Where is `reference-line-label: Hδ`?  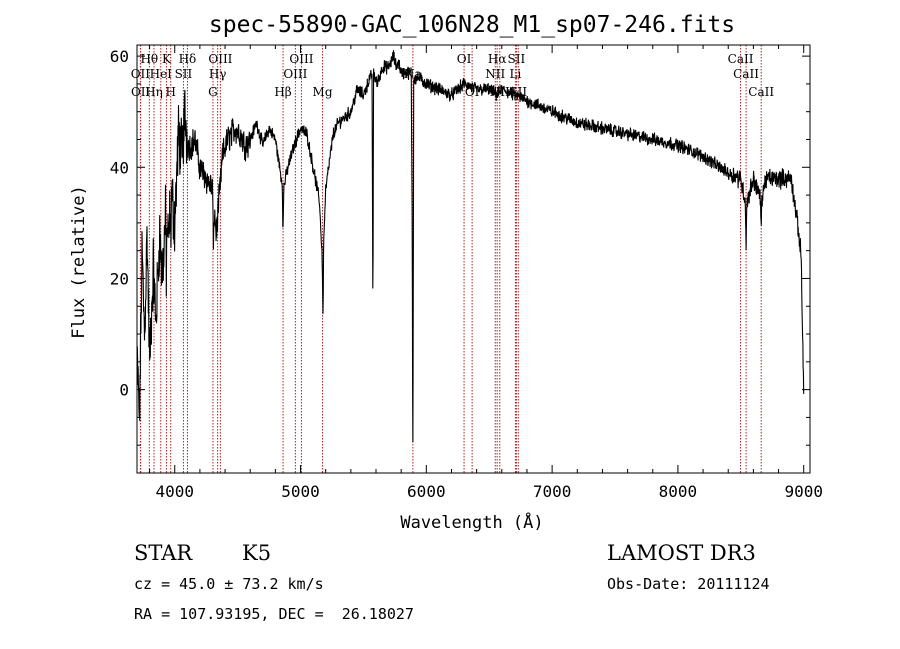
reference-line-label: Hδ is located at coordinates (188, 59).